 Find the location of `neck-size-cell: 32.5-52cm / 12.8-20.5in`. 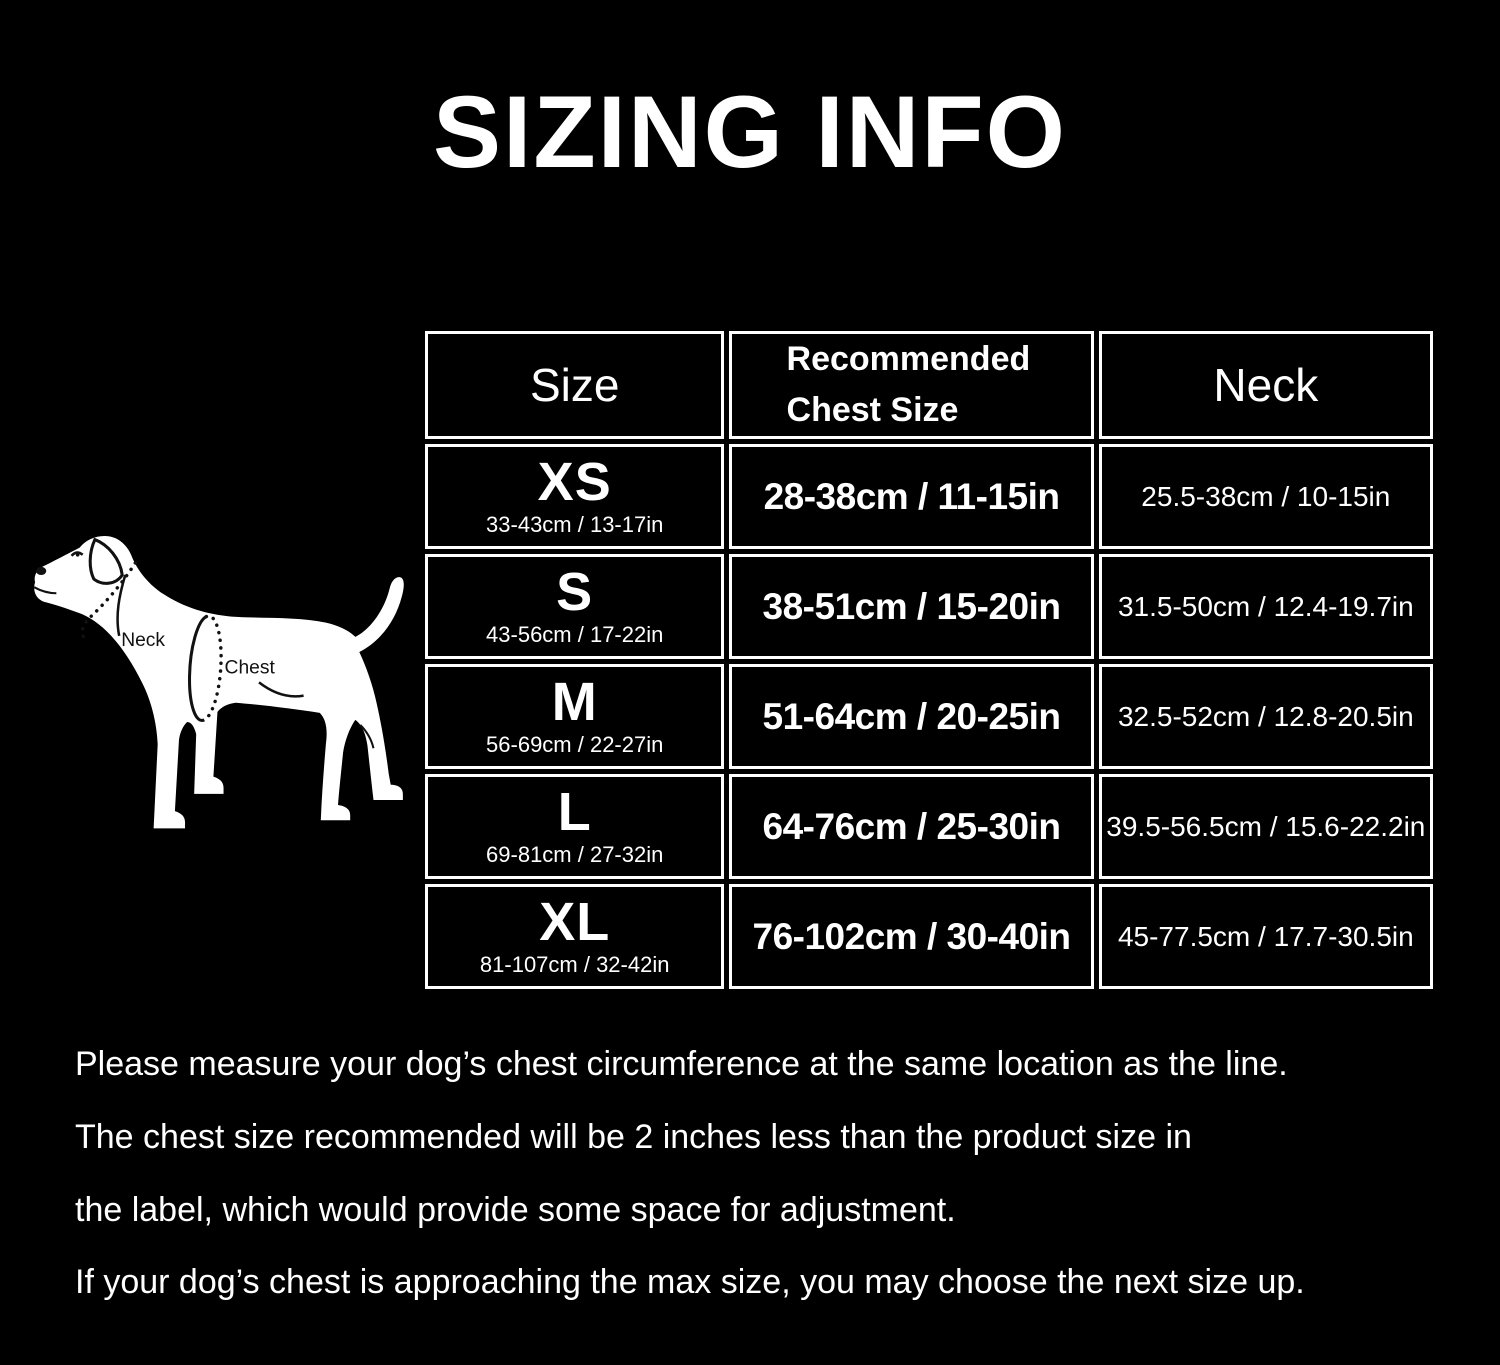

neck-size-cell: 32.5-52cm / 12.8-20.5in is located at coordinates (1265, 716).